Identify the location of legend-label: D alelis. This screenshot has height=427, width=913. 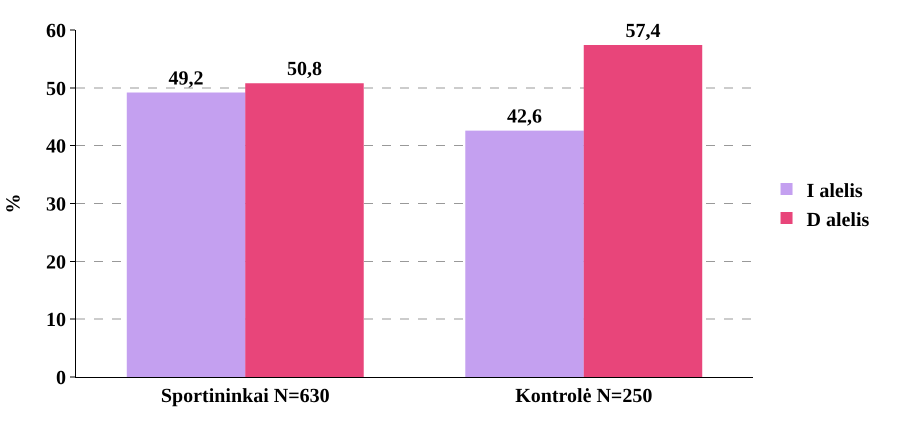
(838, 219).